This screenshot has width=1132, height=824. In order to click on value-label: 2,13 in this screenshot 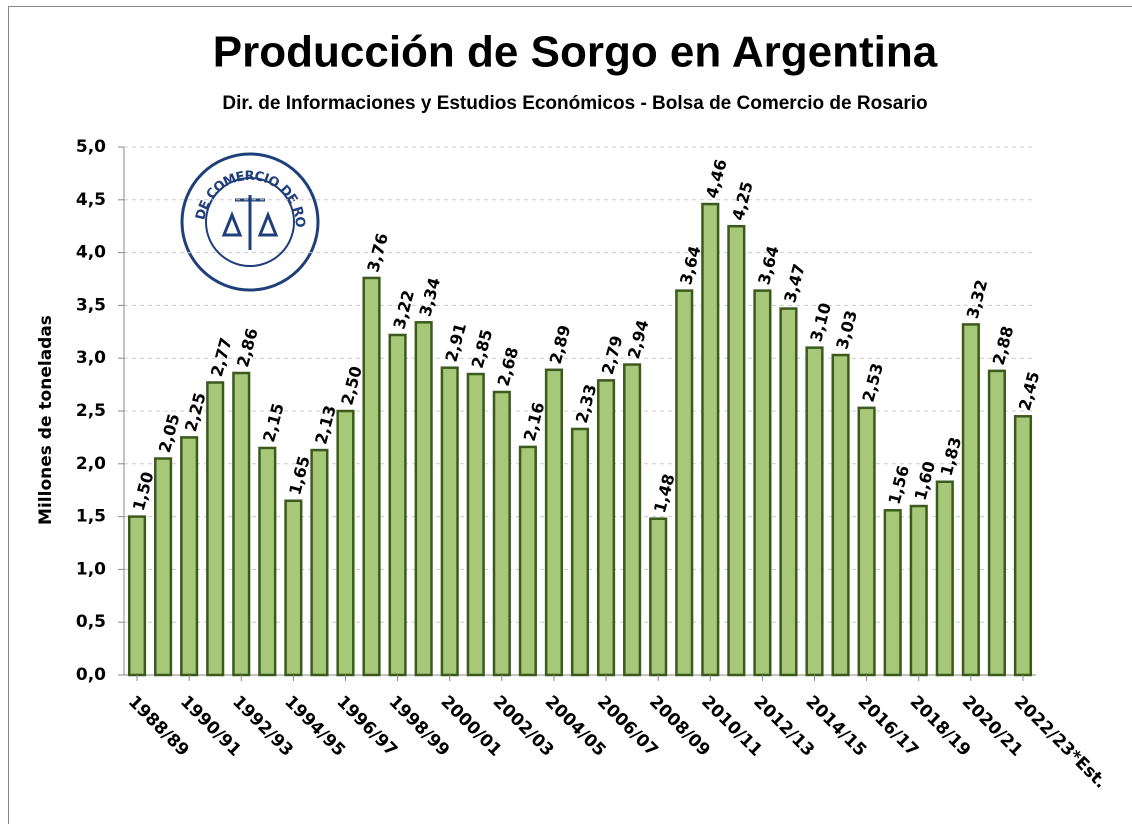, I will do `click(325, 424)`.